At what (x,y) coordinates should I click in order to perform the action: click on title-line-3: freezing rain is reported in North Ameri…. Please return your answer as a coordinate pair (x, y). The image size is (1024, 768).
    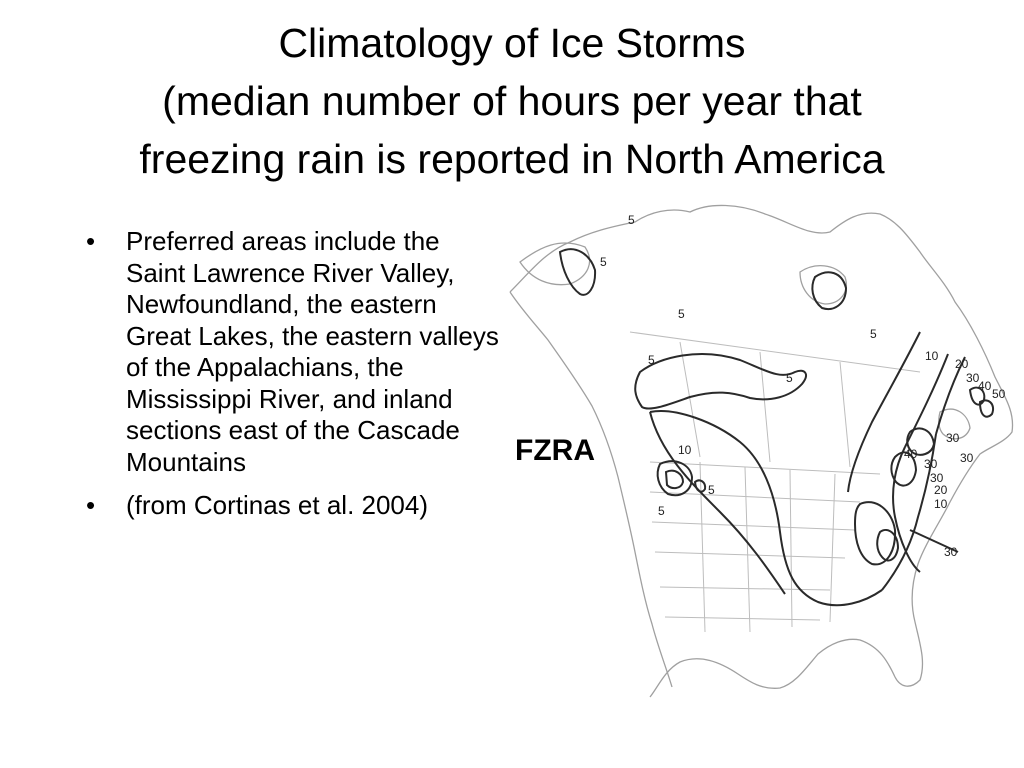
    Looking at the image, I should click on (512, 159).